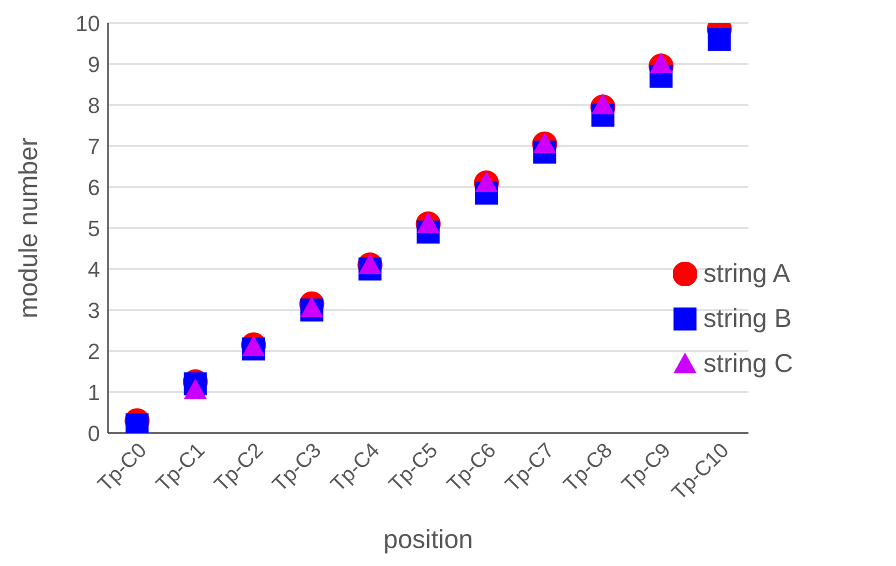 The image size is (896, 566). What do you see at coordinates (94, 310) in the screenshot?
I see `y-tick-label: 3` at bounding box center [94, 310].